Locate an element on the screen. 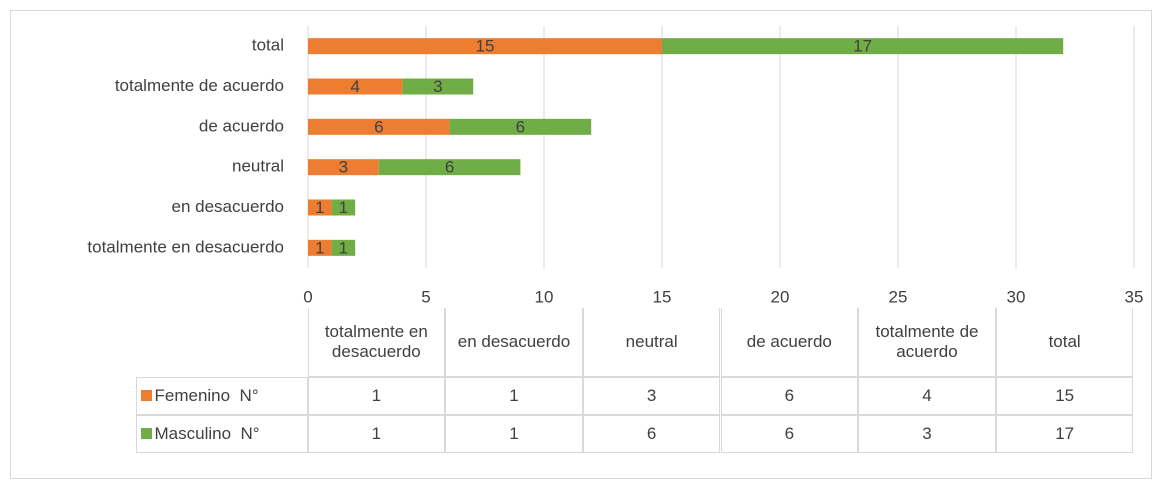 This screenshot has height=489, width=1162. data-label: 17 is located at coordinates (862, 46).